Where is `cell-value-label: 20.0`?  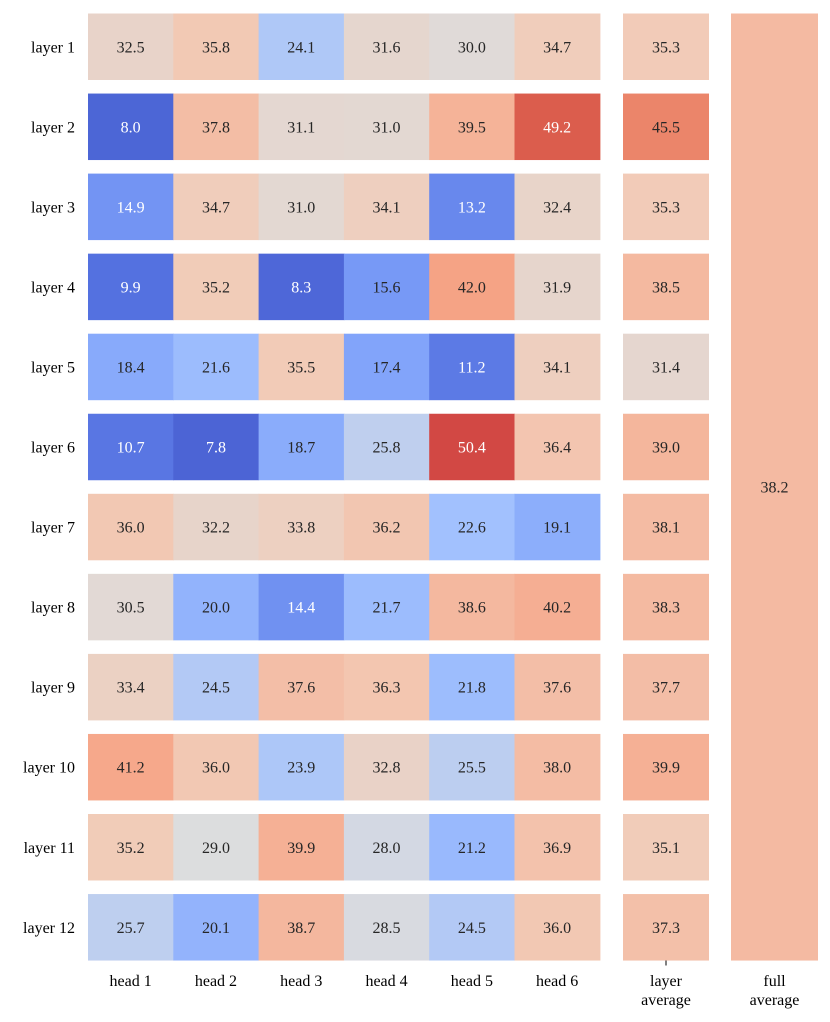
cell-value-label: 20.0 is located at coordinates (216, 608).